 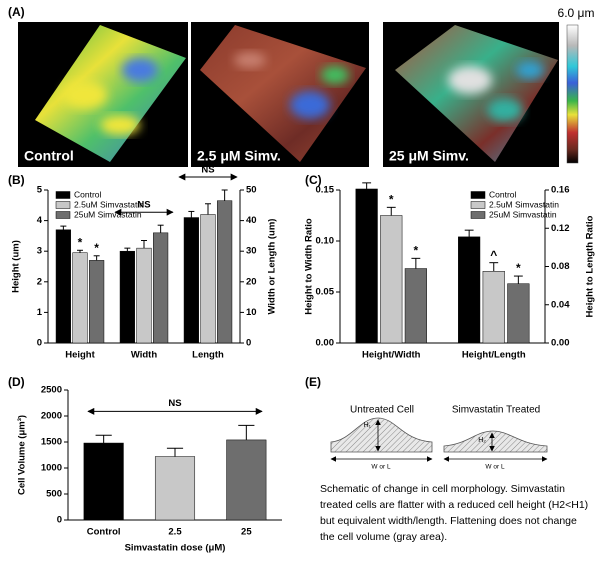 What do you see at coordinates (51, 442) in the screenshot?
I see `y-tick-label: 1500` at bounding box center [51, 442].